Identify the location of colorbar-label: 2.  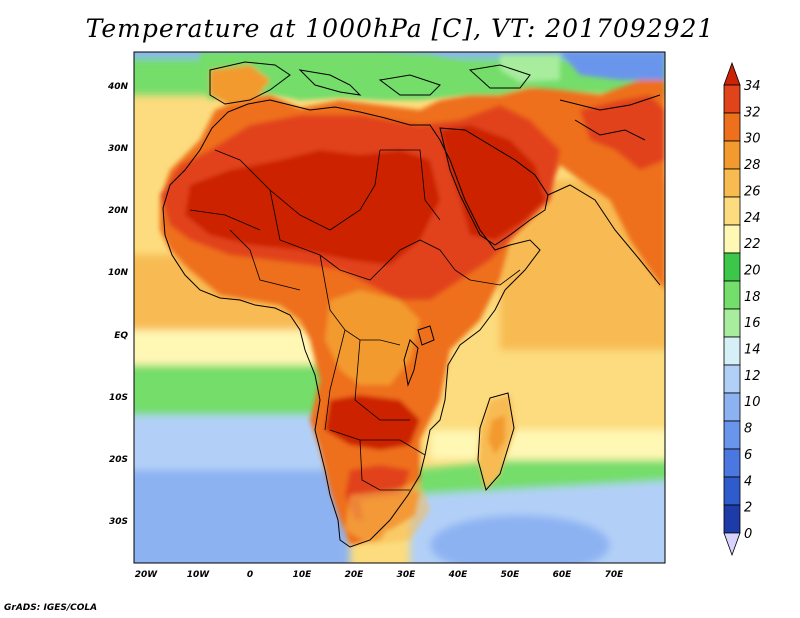
(748, 508).